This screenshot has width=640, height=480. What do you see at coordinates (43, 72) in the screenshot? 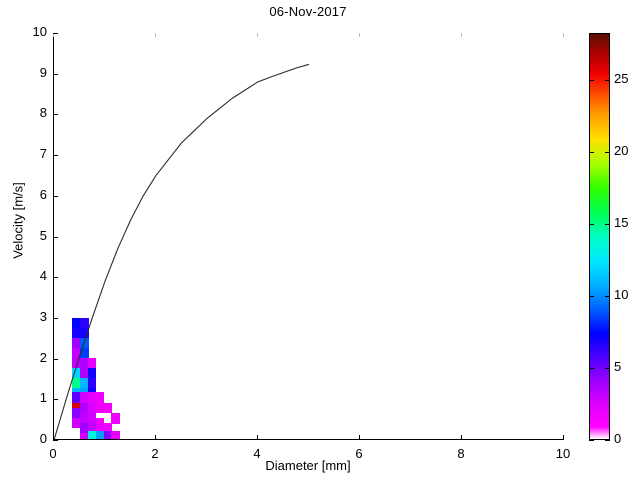
I see `y-tick-label: 9` at bounding box center [43, 72].